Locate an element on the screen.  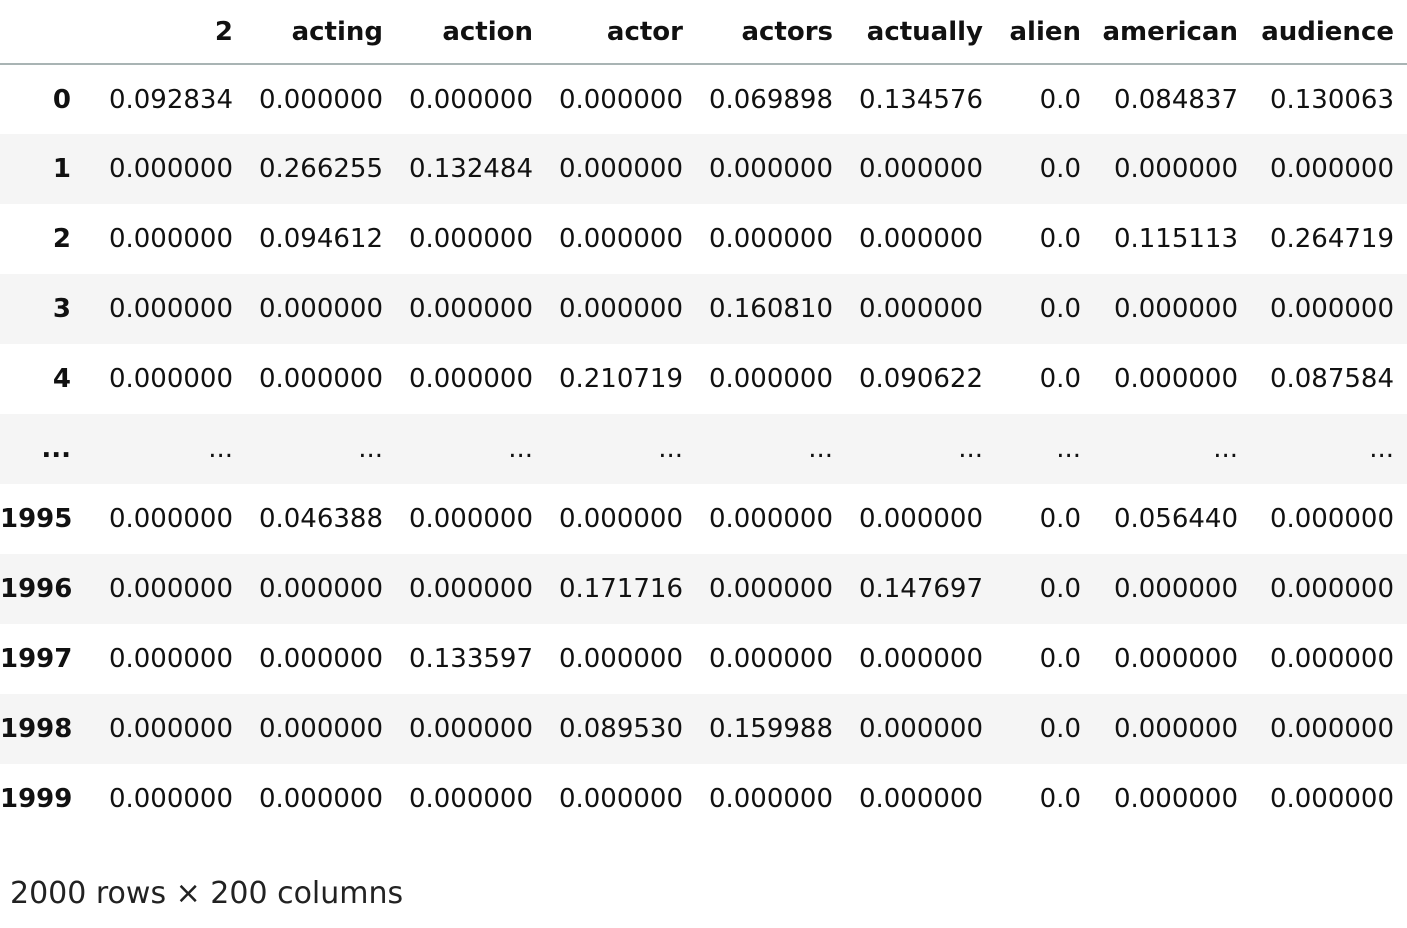
column-header: acting is located at coordinates (321, 32).